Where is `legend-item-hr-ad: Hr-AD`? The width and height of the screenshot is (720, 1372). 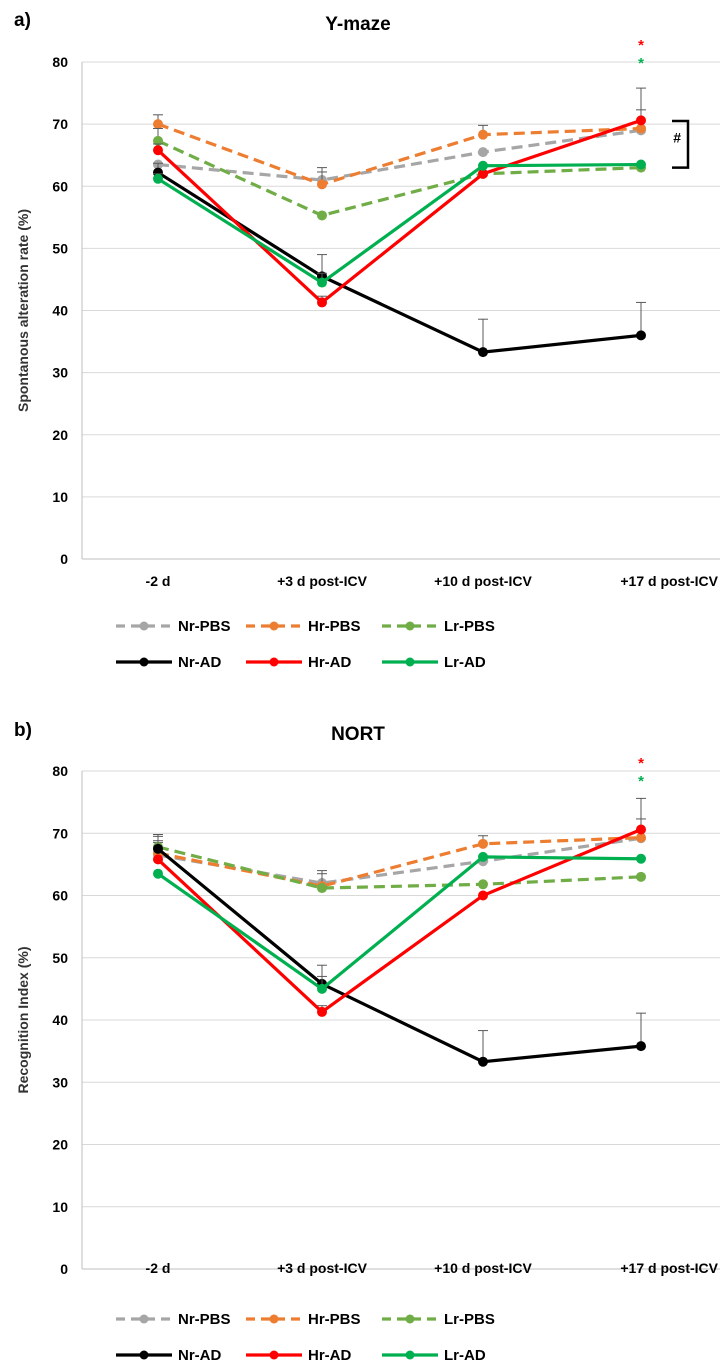 legend-item-hr-ad: Hr-AD is located at coordinates (298, 1355).